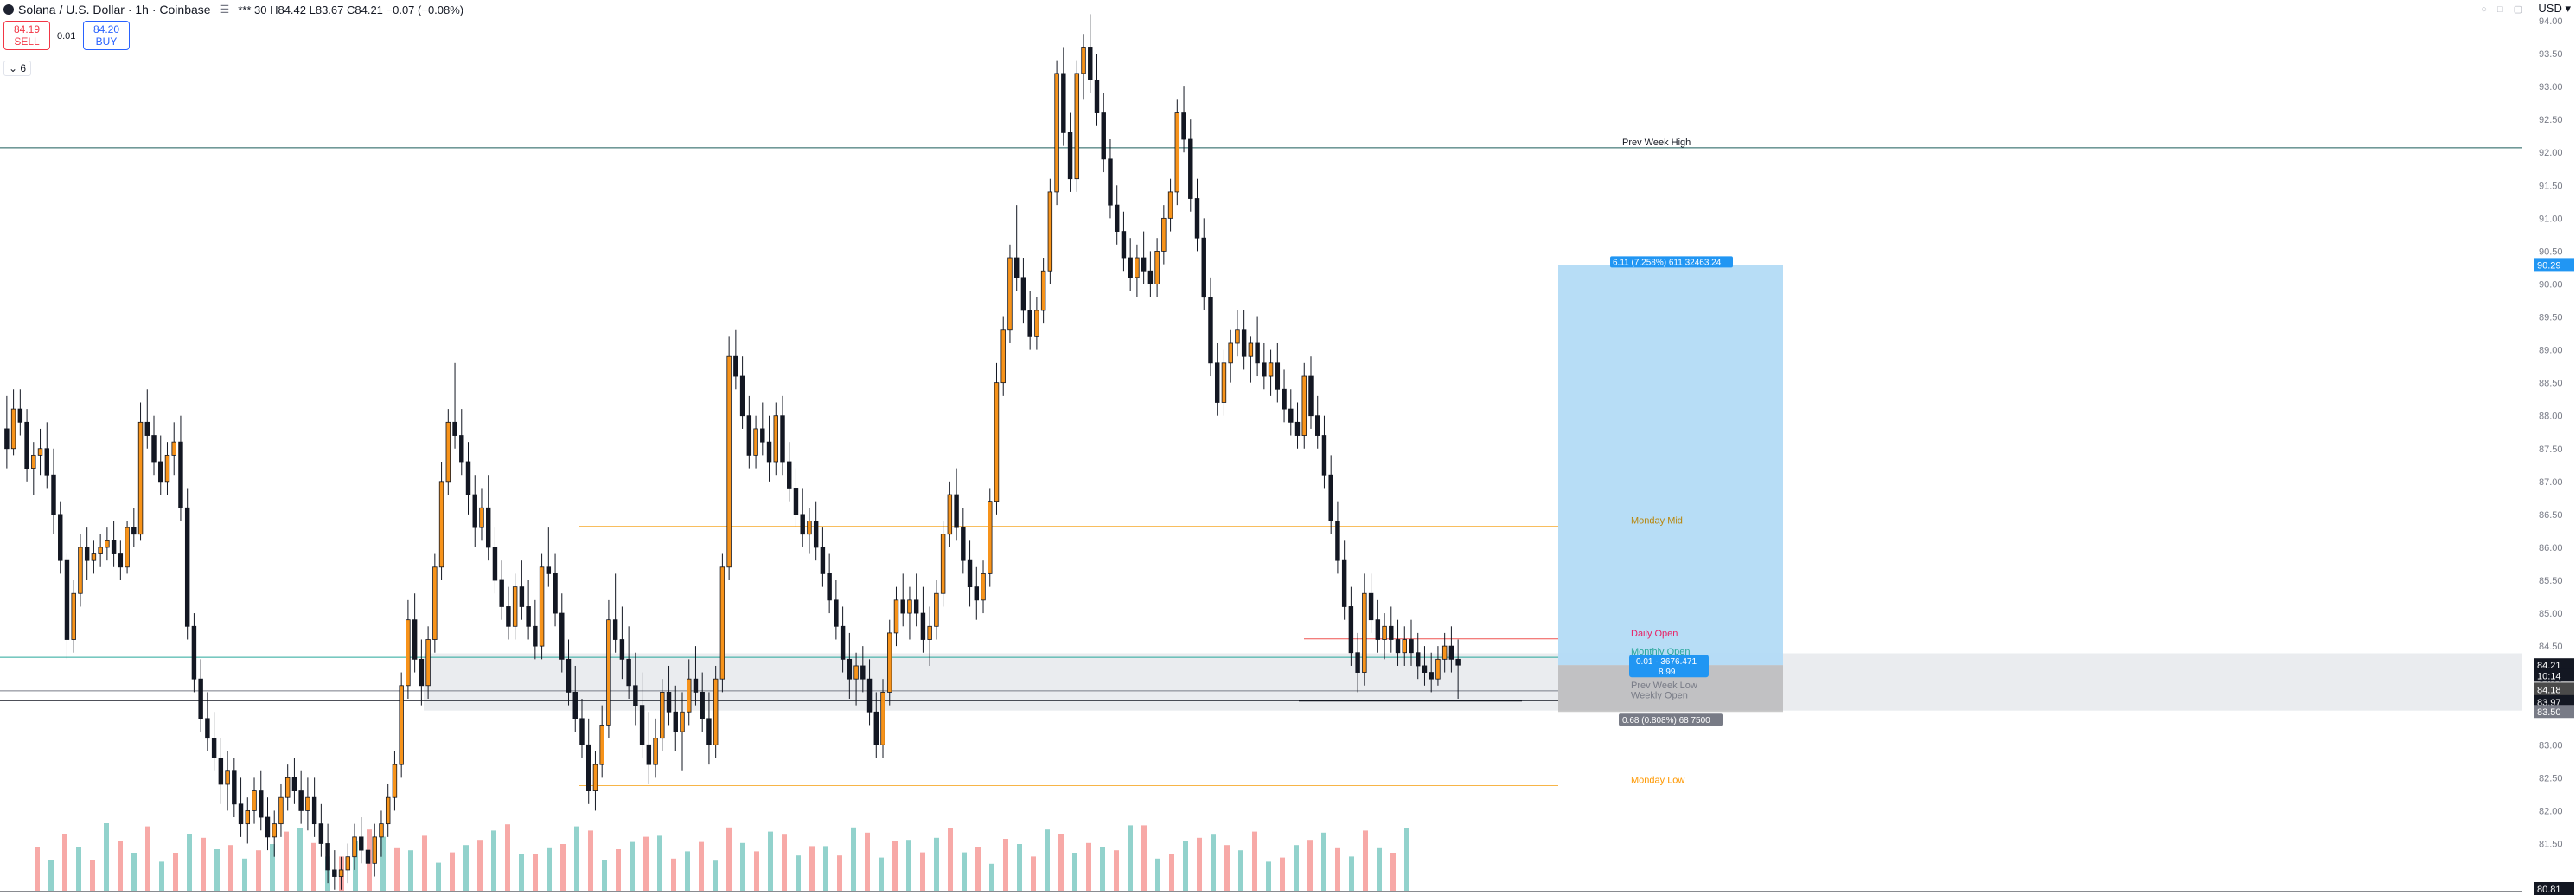 The height and width of the screenshot is (895, 2576). Describe the element at coordinates (2554, 9) in the screenshot. I see `currency-selector: USD ▾` at that location.